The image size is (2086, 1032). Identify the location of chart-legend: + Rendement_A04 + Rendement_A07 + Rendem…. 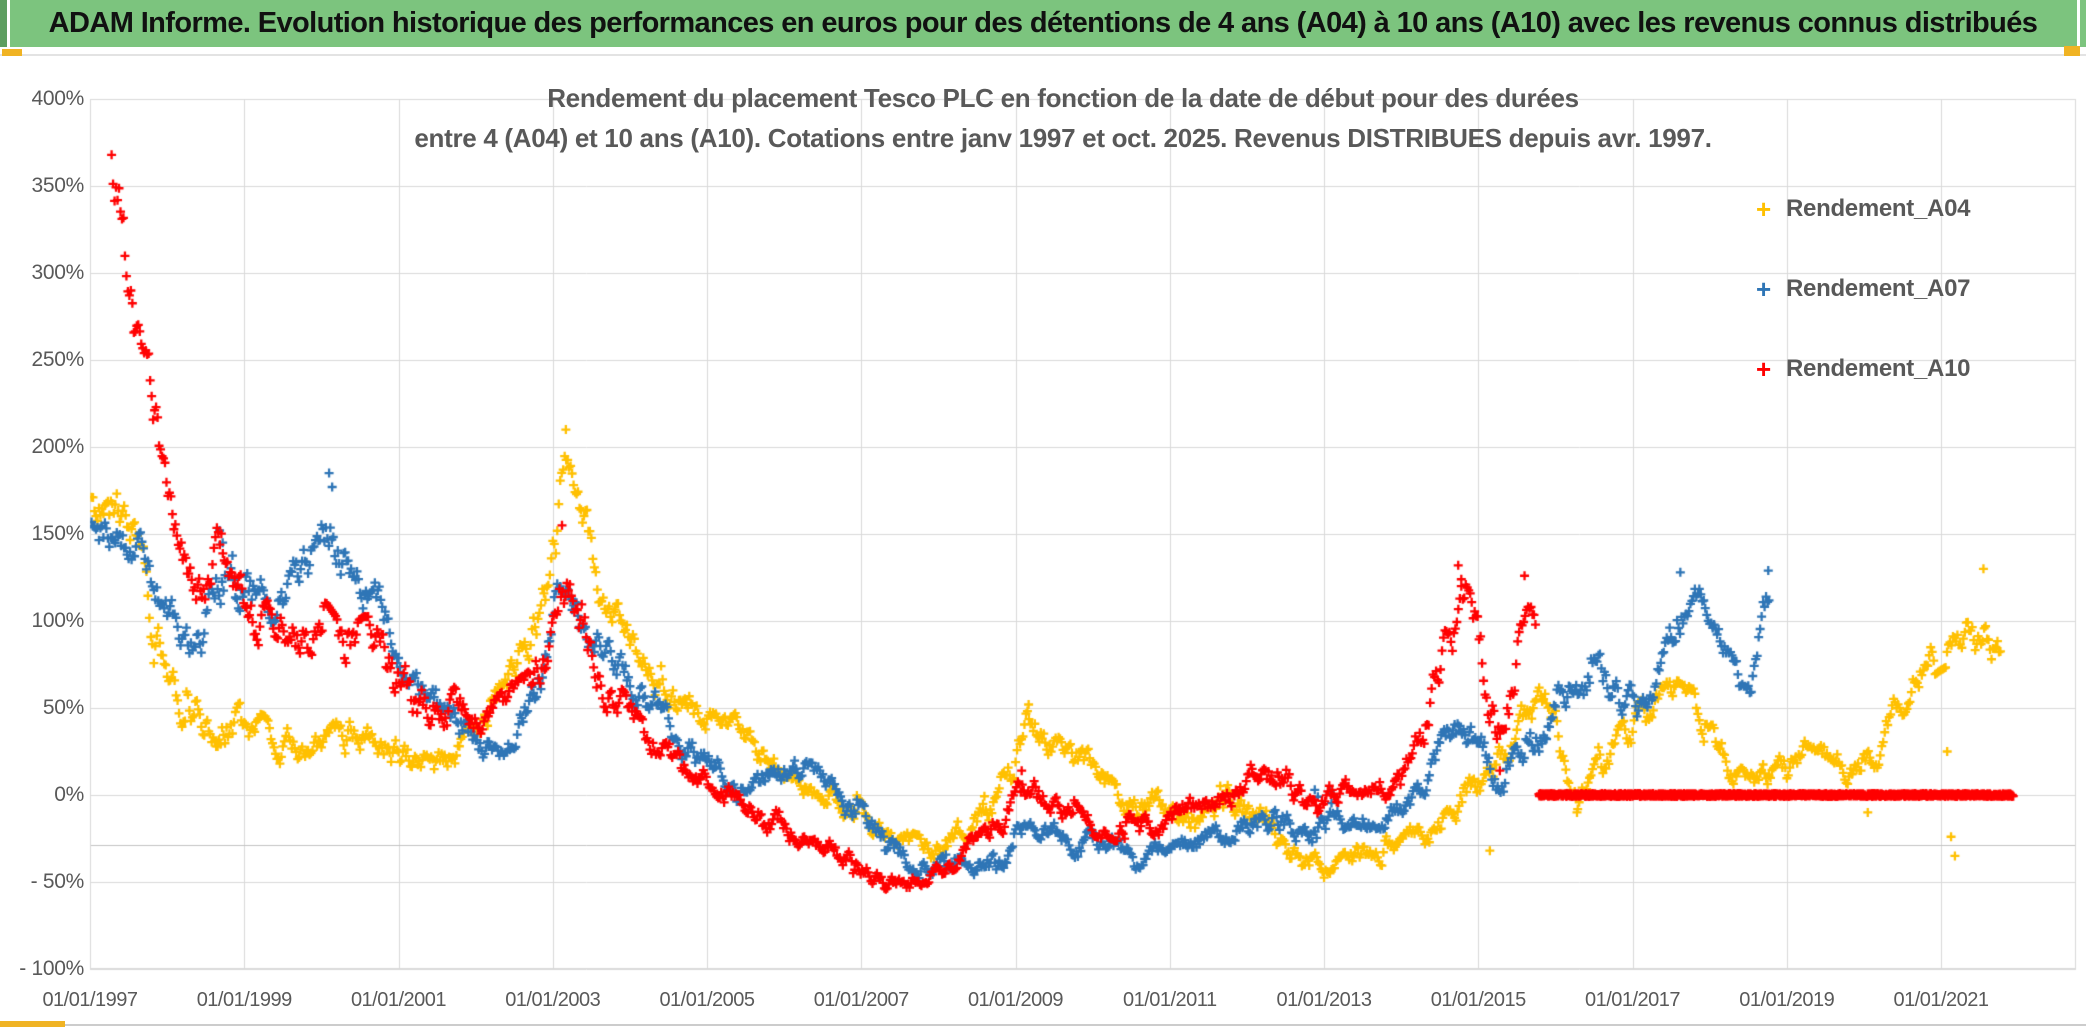
(1863, 315).